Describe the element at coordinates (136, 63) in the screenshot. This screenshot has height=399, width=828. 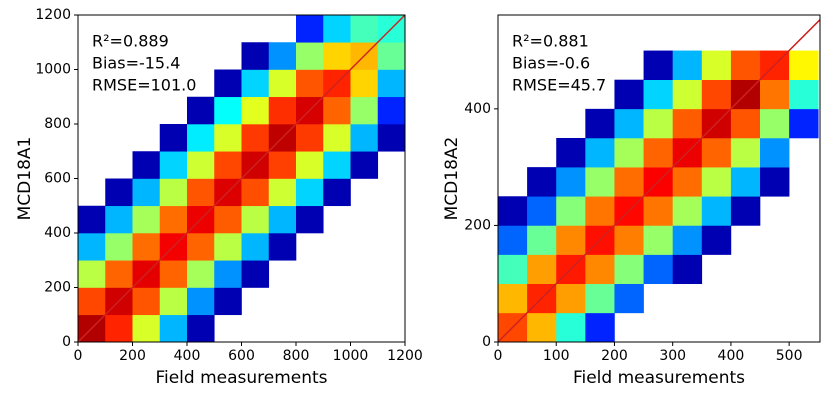
I see `stat-annotation: Bias=-15.4` at that location.